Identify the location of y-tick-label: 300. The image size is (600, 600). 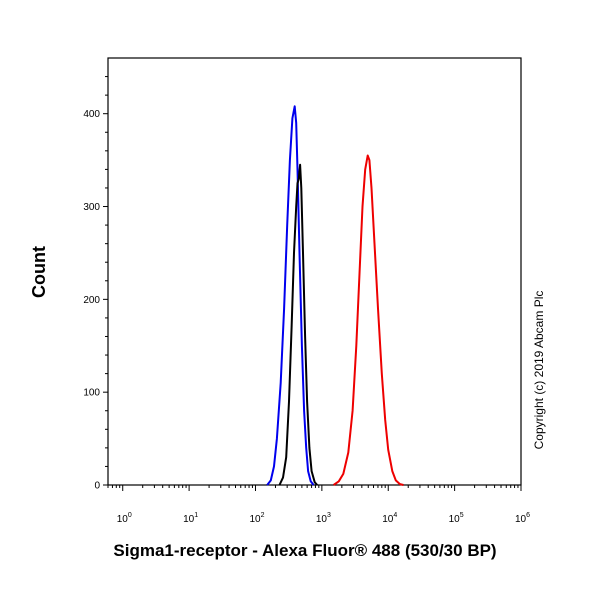
(91, 207).